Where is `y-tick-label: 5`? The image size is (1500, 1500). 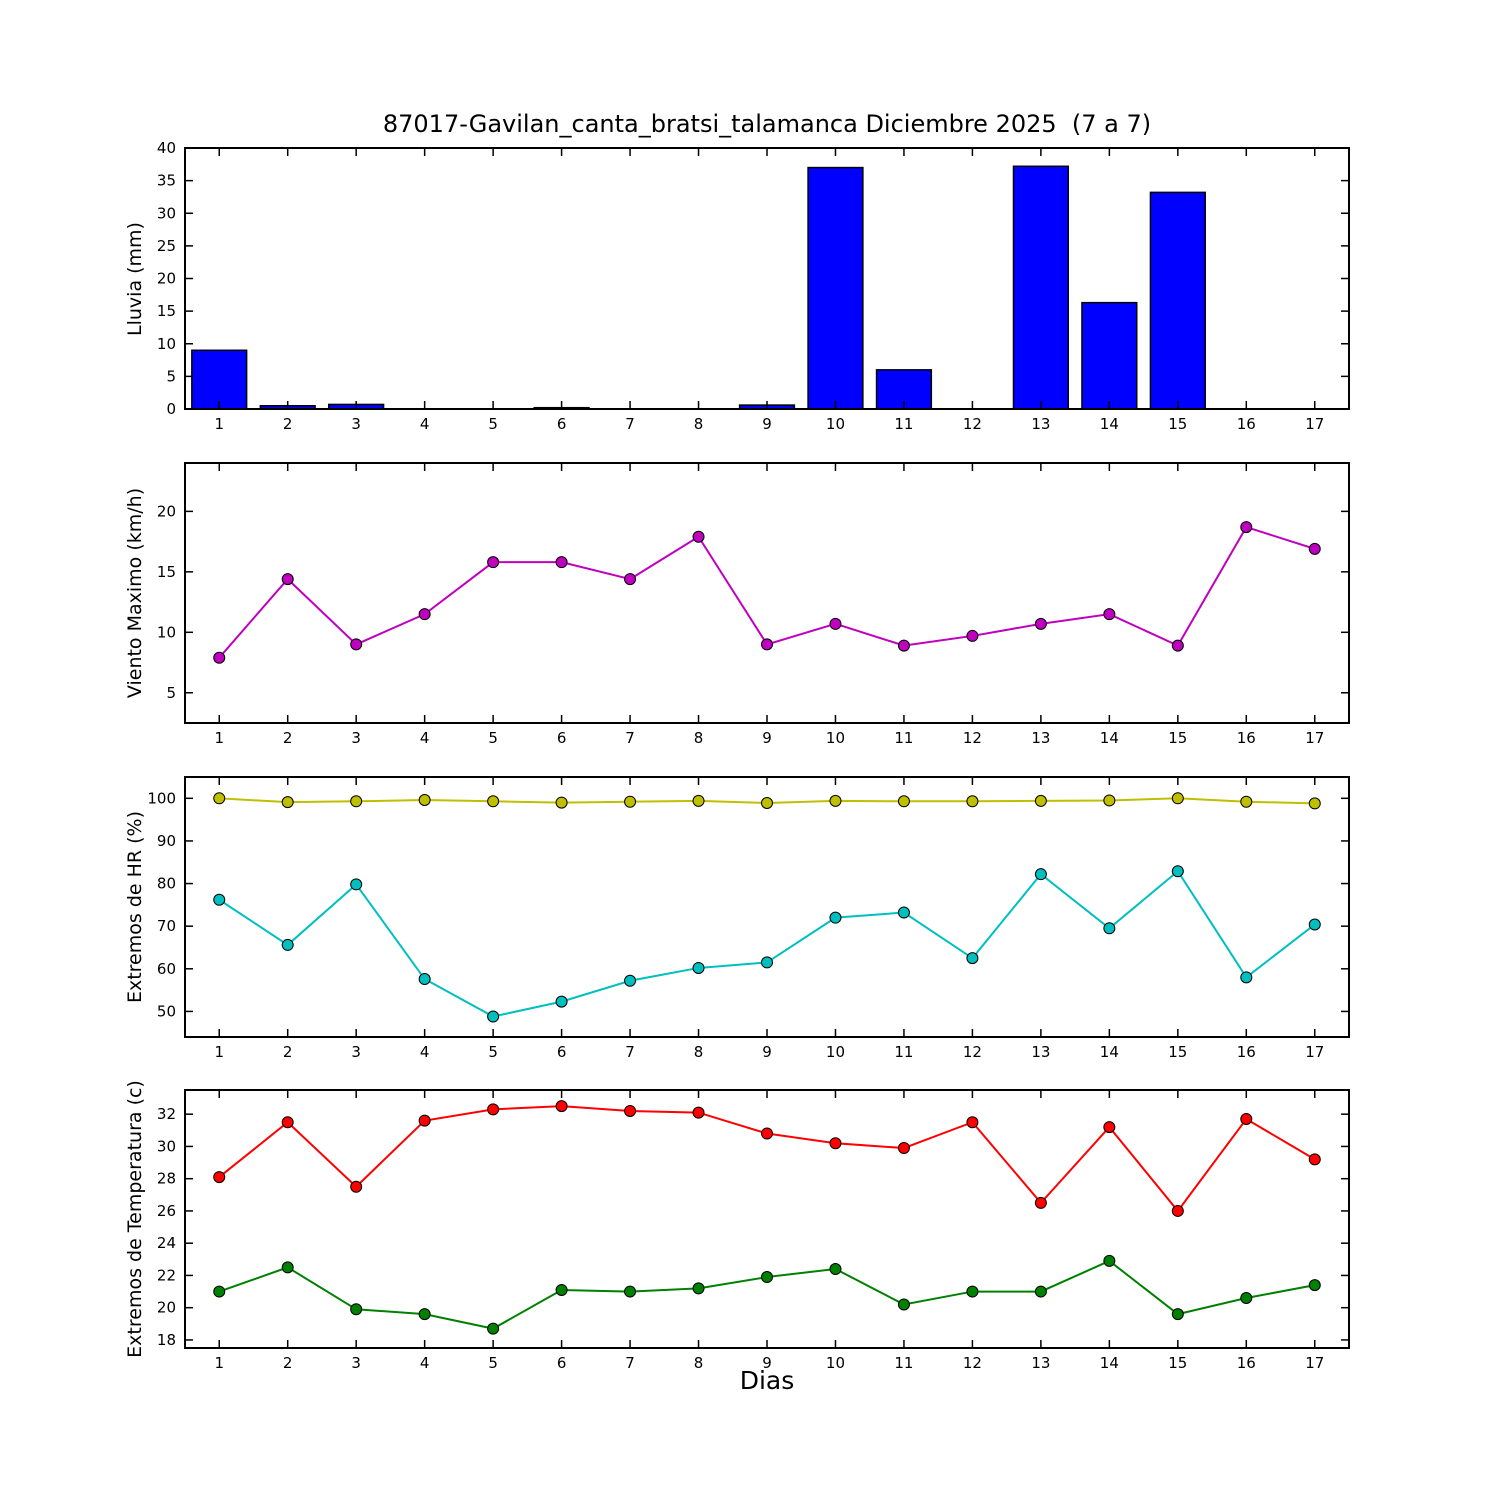 y-tick-label: 5 is located at coordinates (171, 693).